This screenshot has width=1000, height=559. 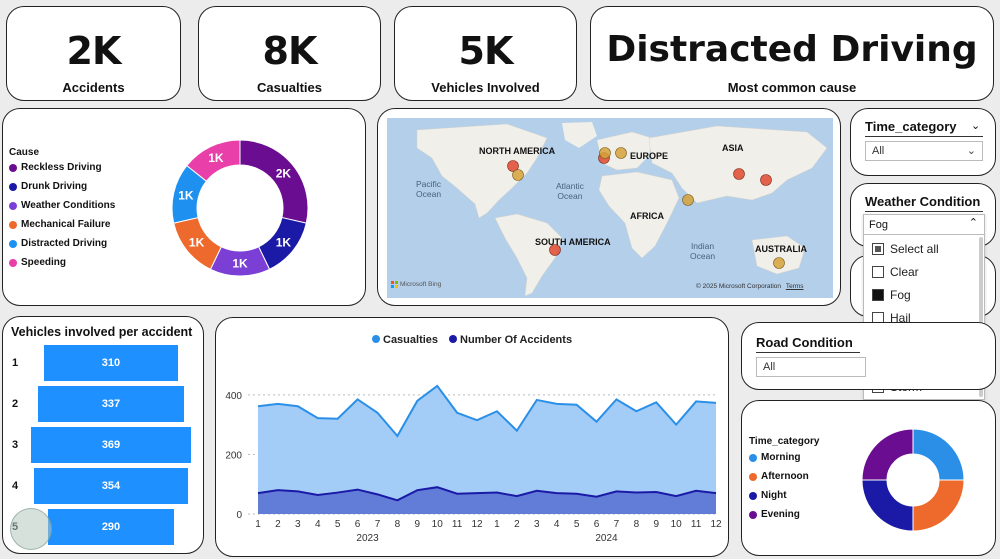 What do you see at coordinates (429, 189) in the screenshot?
I see `label-pacific-ocean: Pacific Ocean` at bounding box center [429, 189].